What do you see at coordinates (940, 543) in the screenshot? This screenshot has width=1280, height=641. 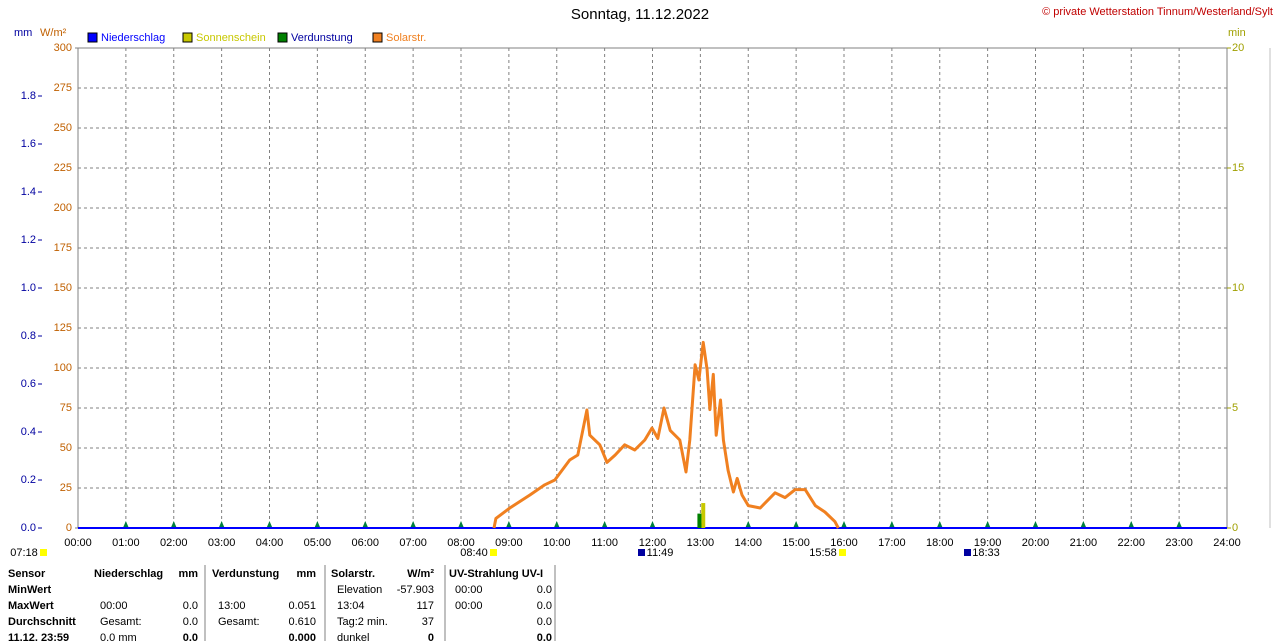 I see `x-tick-label: 18:00` at bounding box center [940, 543].